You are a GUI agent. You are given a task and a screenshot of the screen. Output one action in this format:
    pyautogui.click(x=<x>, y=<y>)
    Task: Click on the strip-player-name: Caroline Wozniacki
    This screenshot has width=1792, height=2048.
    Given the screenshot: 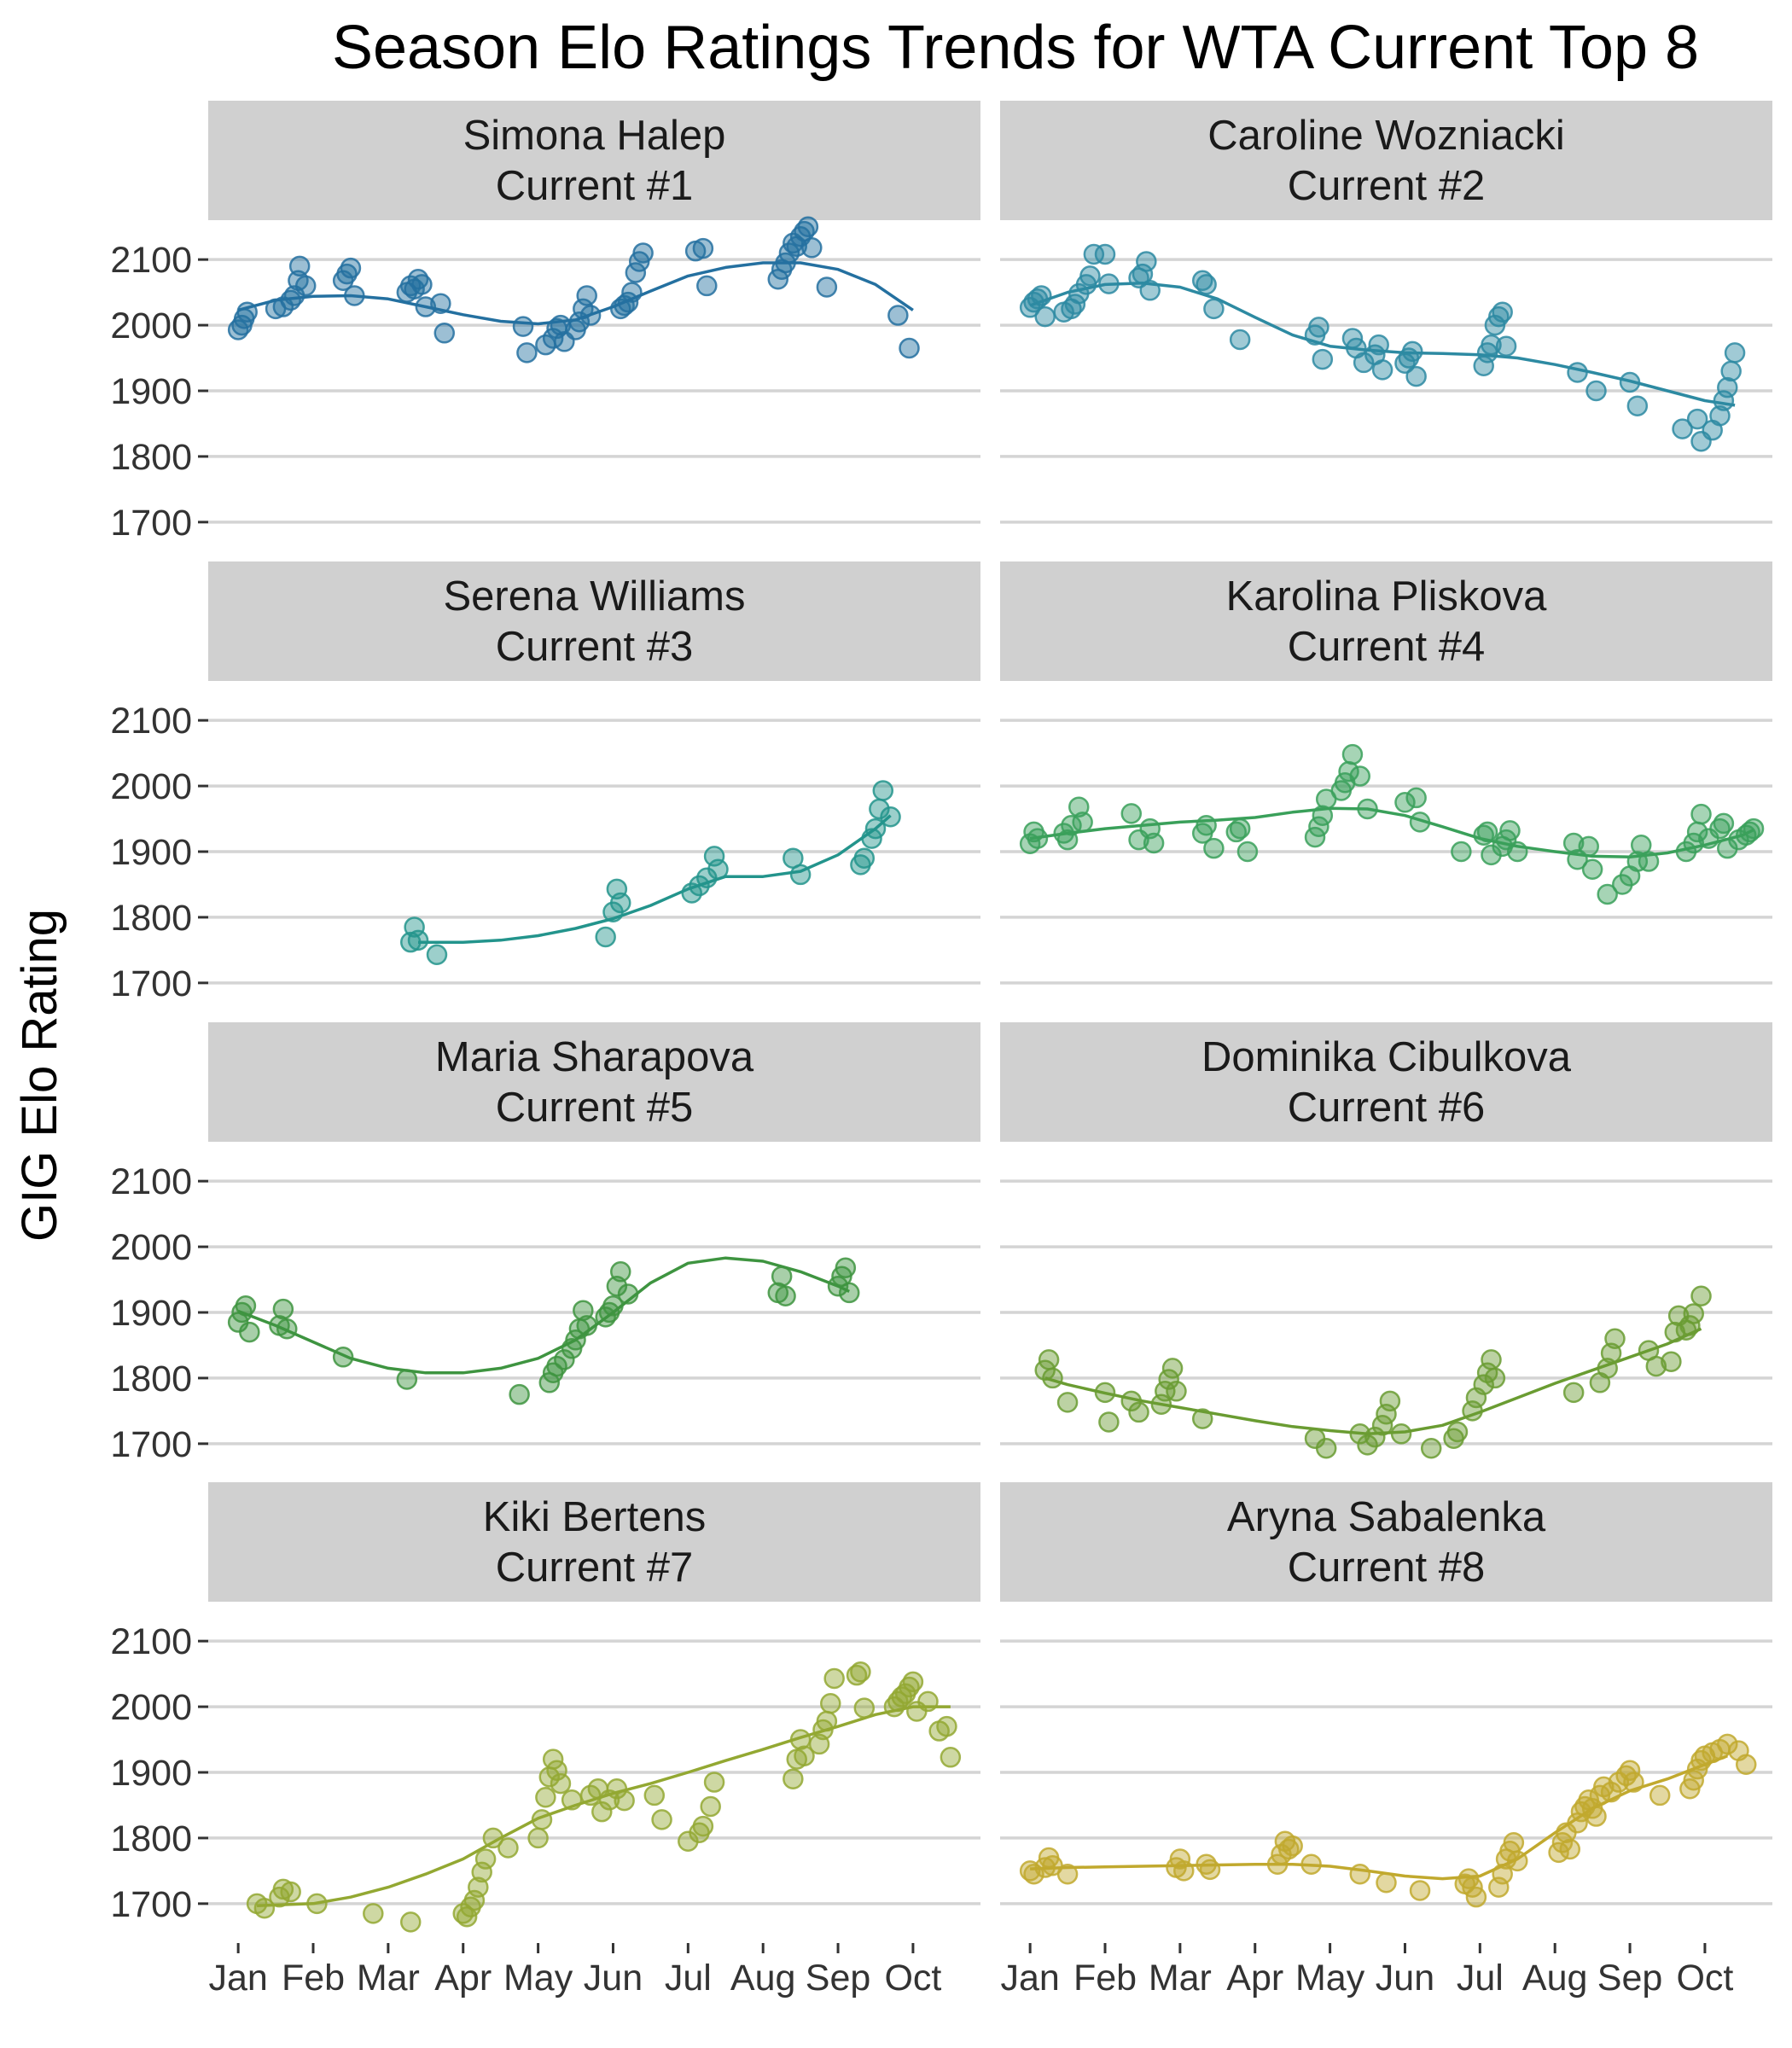 What is the action you would take?
    pyautogui.click(x=1386, y=136)
    